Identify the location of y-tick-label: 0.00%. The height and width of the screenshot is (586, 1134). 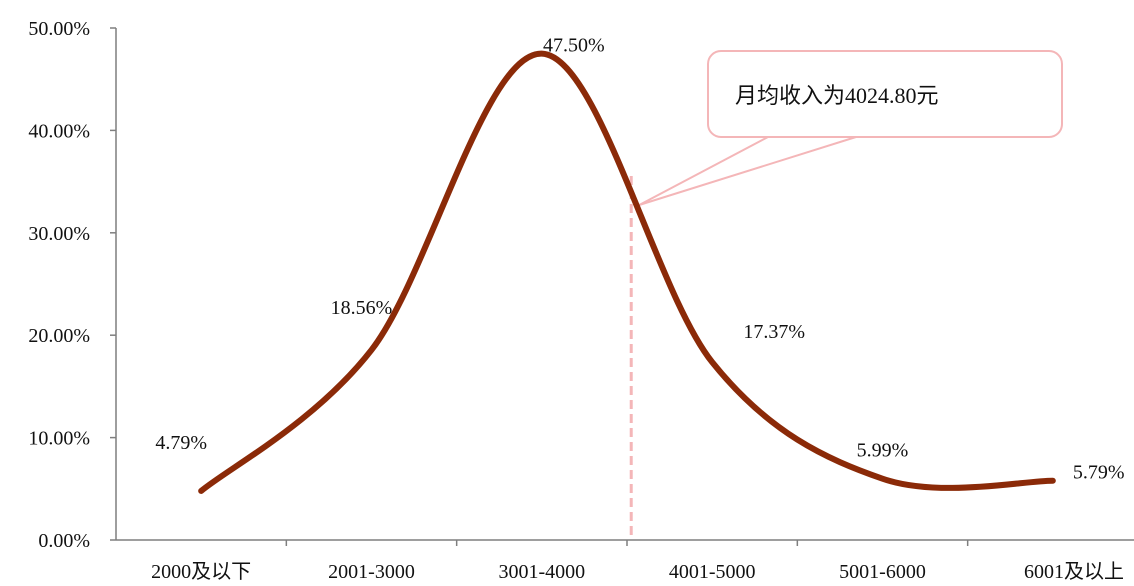
(64, 541).